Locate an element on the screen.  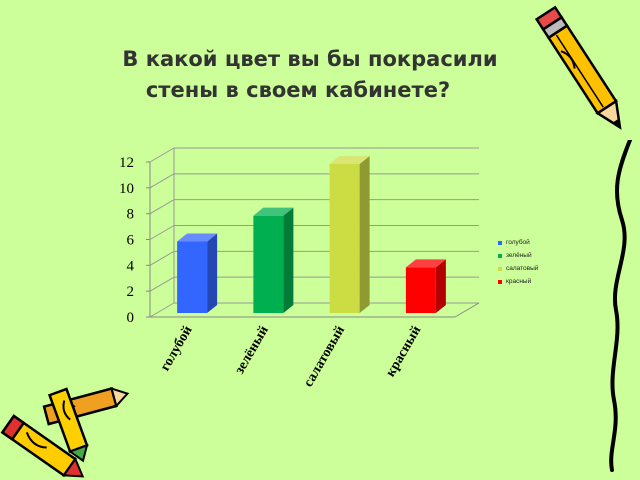
chart-legend: голубой зелёный салатовый красный is located at coordinates (518, 262).